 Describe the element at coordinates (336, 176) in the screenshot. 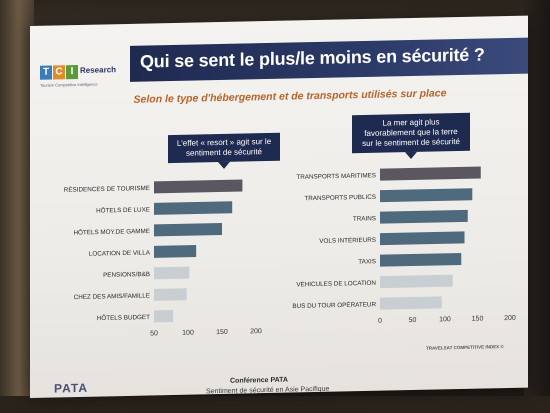

I see `category-label-1-0: TRANSPORTS MARITIMES` at that location.